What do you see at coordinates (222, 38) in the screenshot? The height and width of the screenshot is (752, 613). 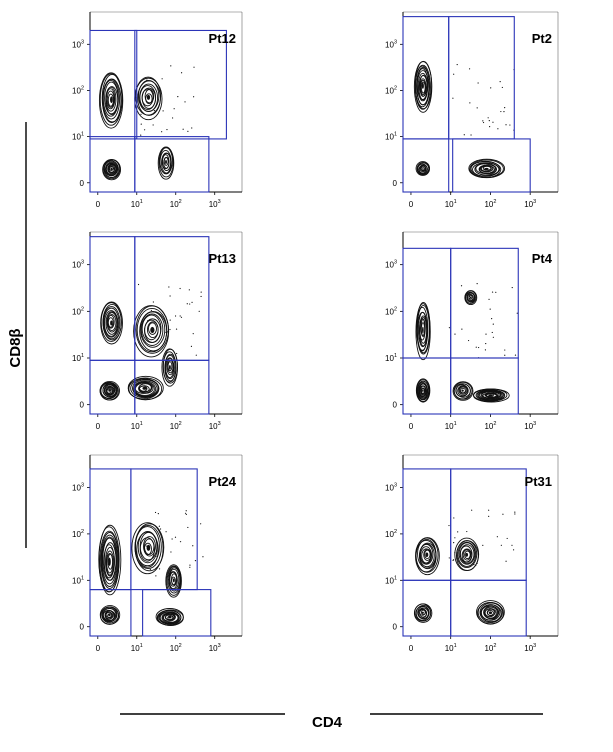 I see `panel-label: Pt12` at bounding box center [222, 38].